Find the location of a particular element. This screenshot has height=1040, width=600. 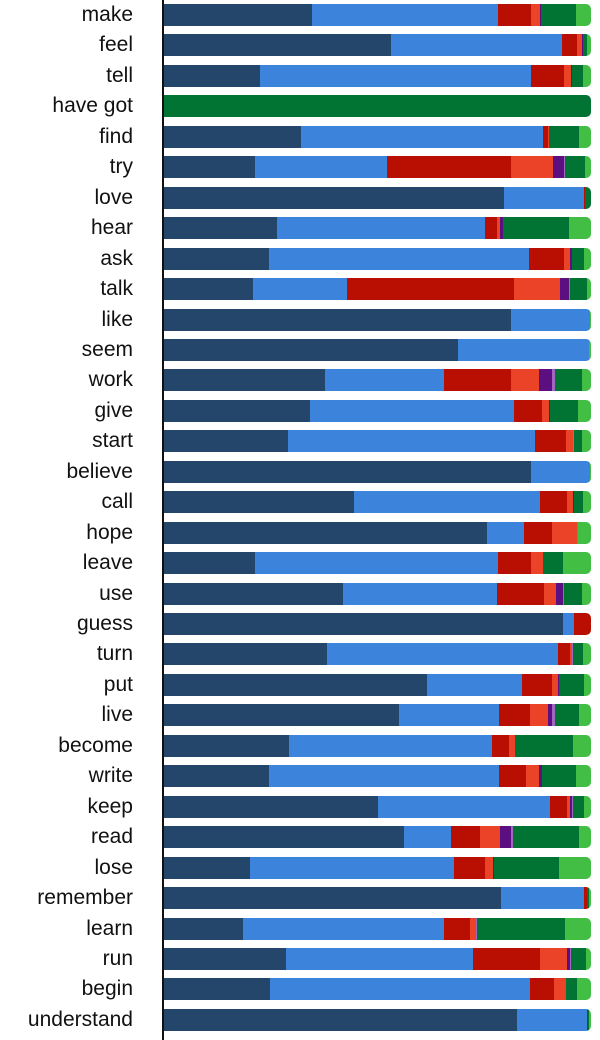

bar-row: begin is located at coordinates (300, 989).